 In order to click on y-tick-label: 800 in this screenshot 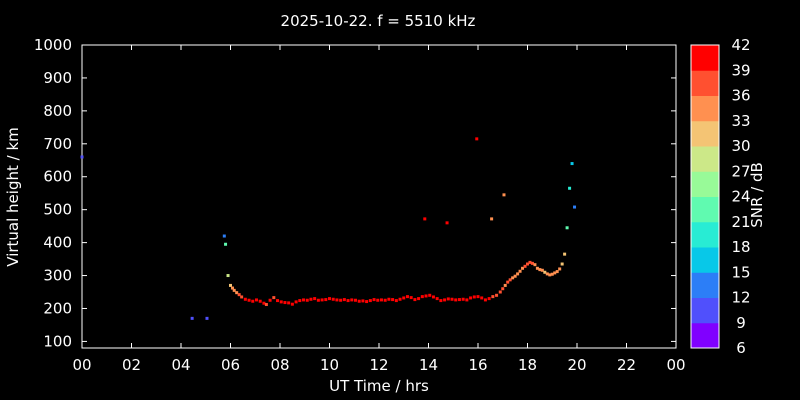, I will do `click(57, 111)`.